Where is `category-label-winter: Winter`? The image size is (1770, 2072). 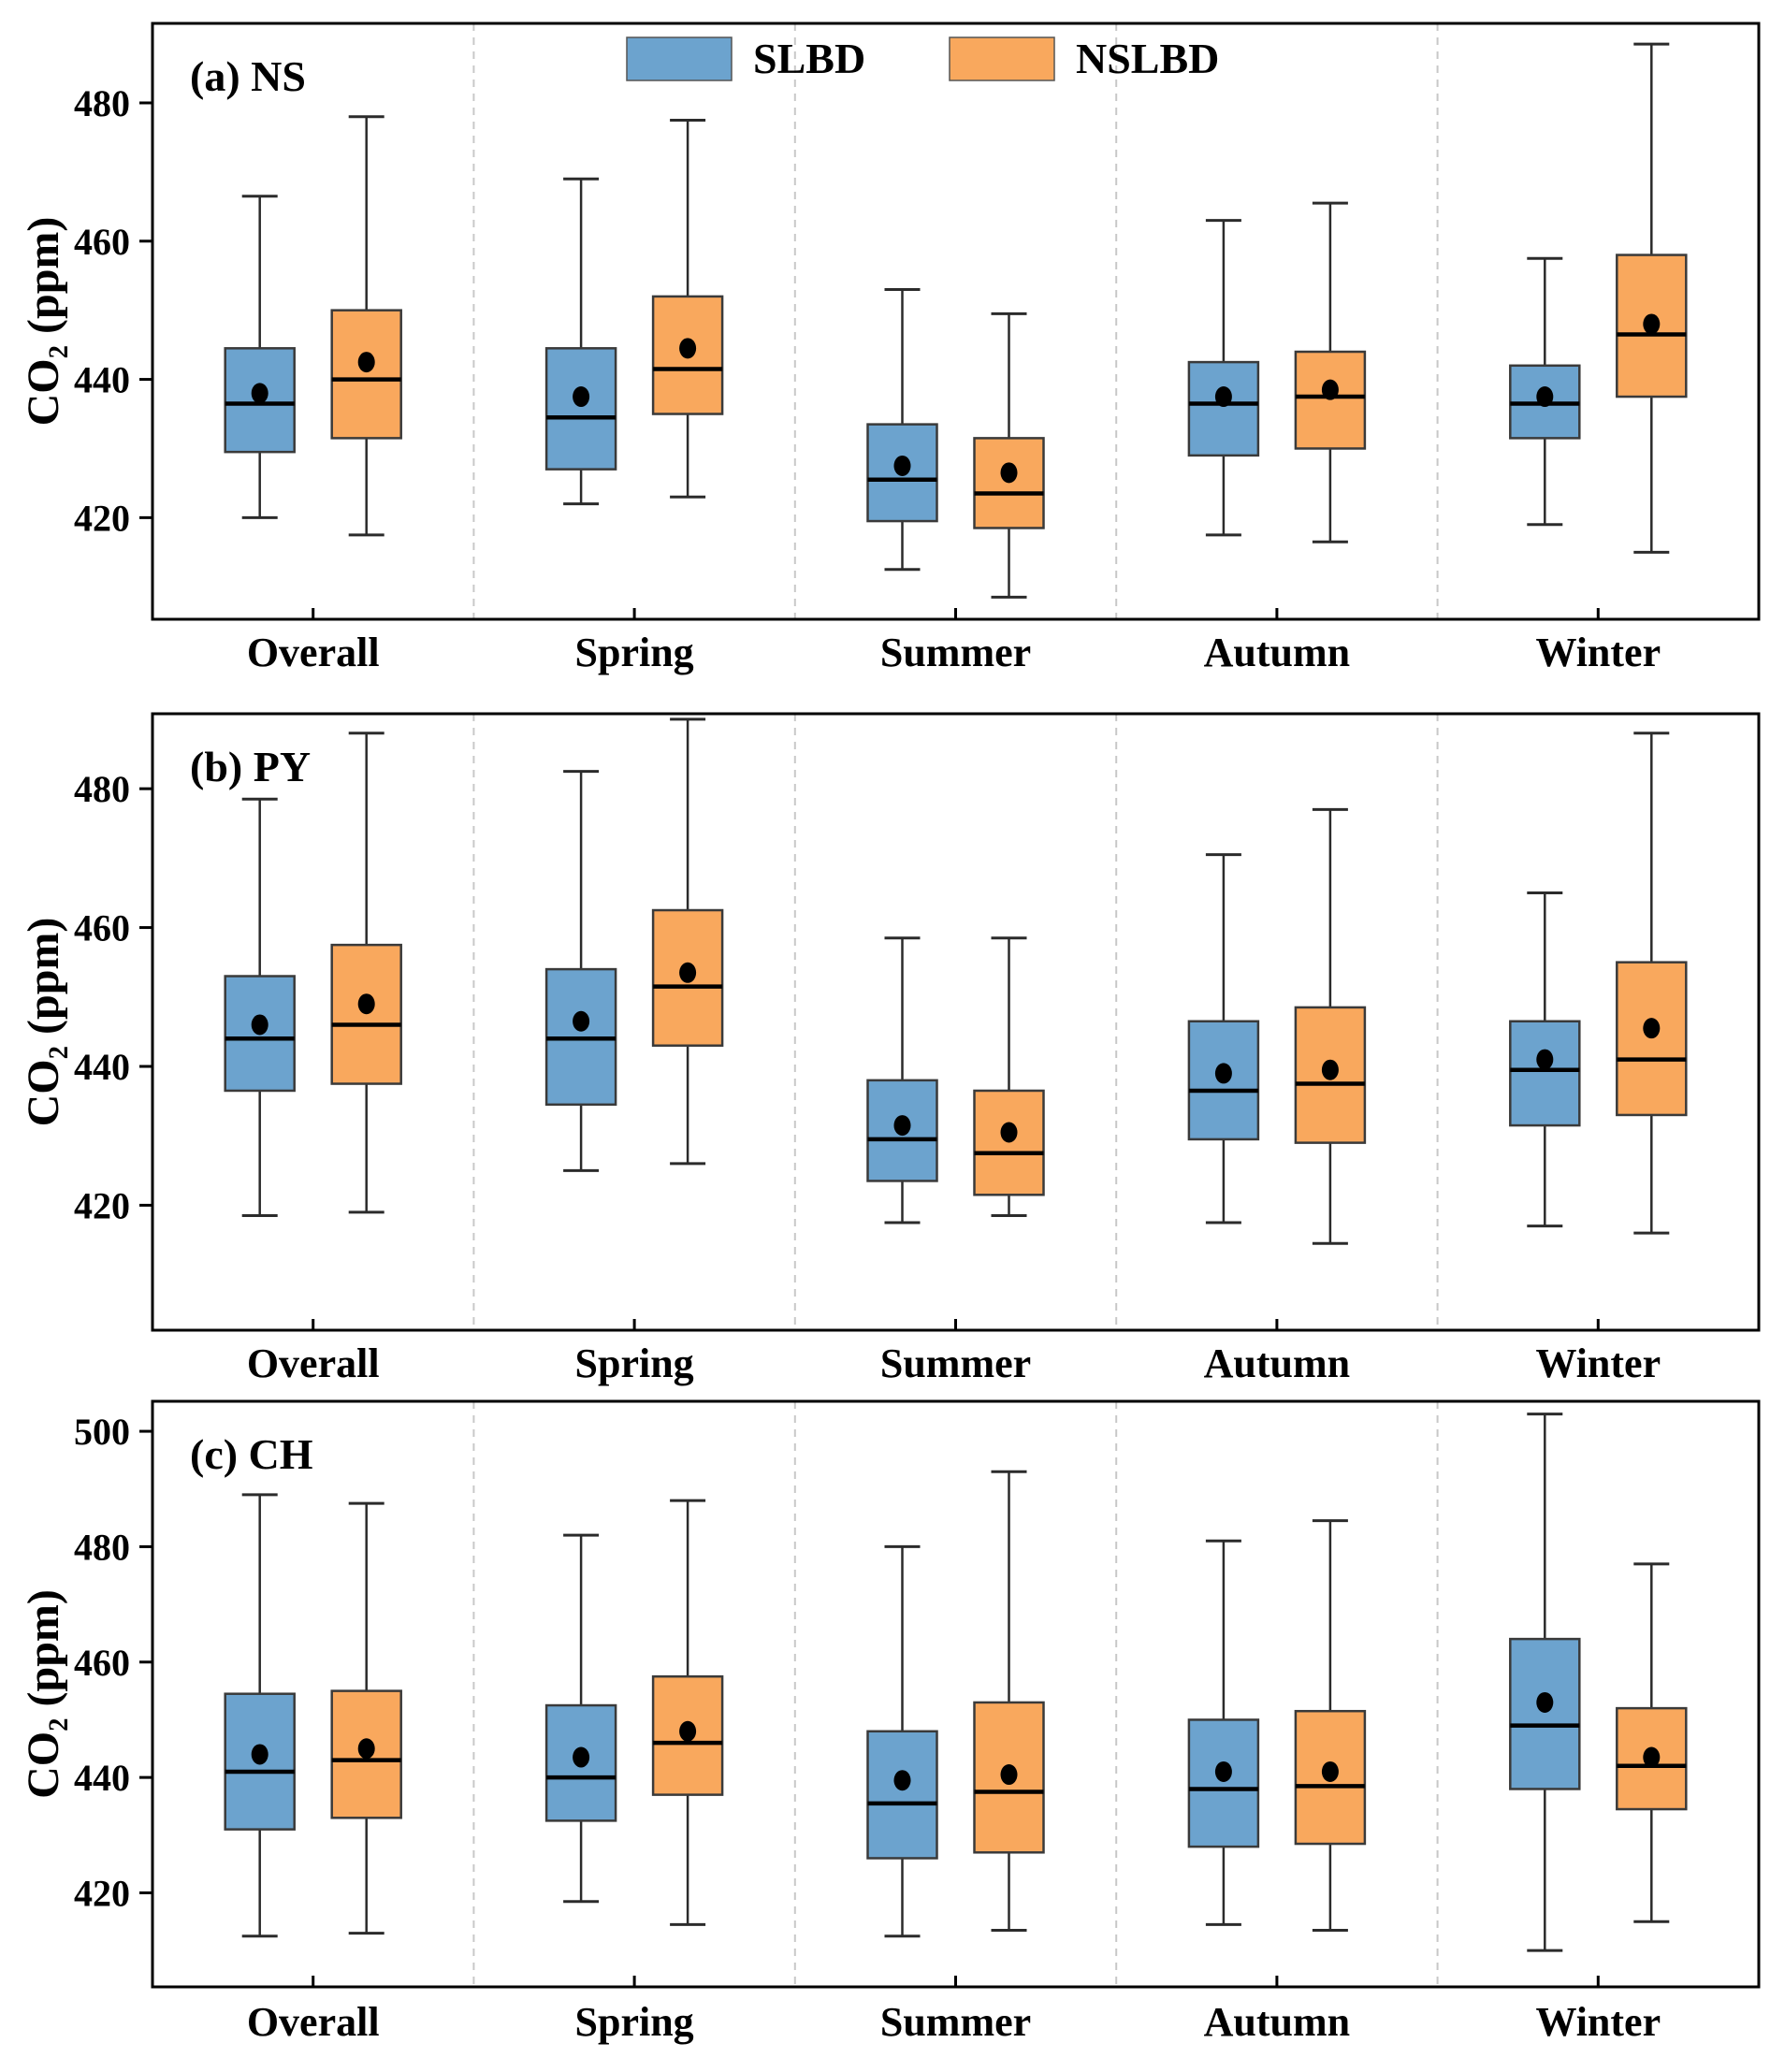 category-label-winter: Winter is located at coordinates (1598, 2022).